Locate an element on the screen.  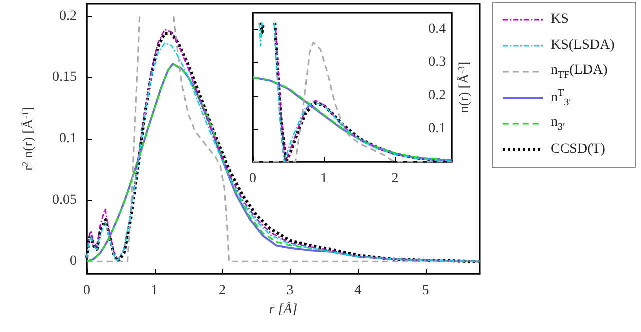
y-tick-label: 0.4 is located at coordinates (437, 30).